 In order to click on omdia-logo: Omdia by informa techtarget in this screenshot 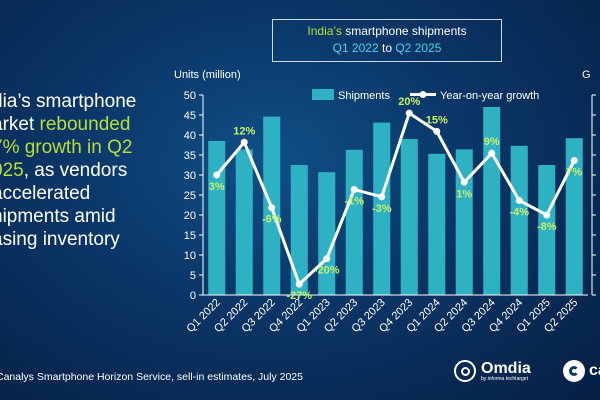, I will do `click(492, 371)`.